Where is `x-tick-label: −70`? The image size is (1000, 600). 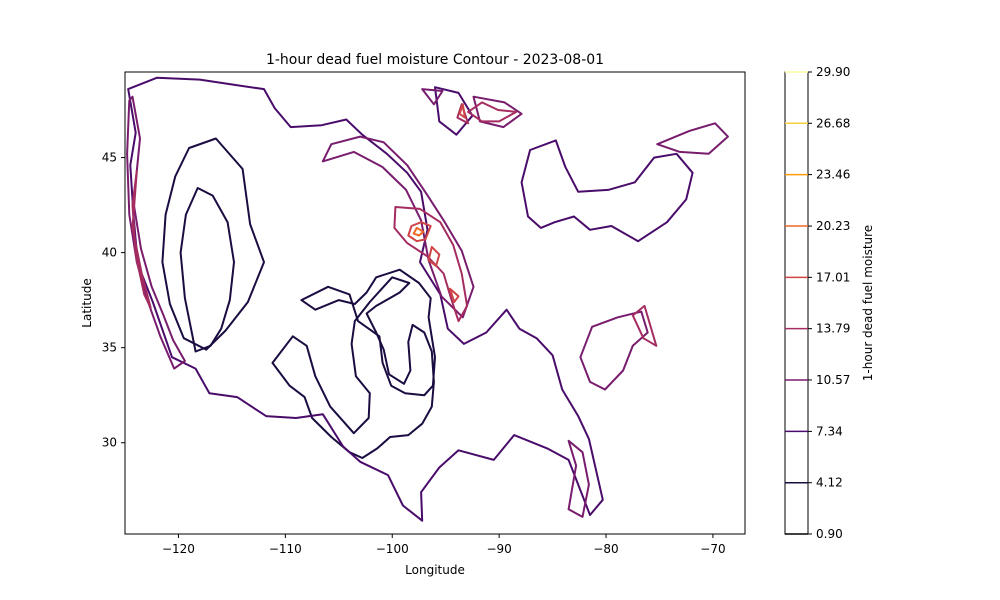
x-tick-label: −70 is located at coordinates (712, 549).